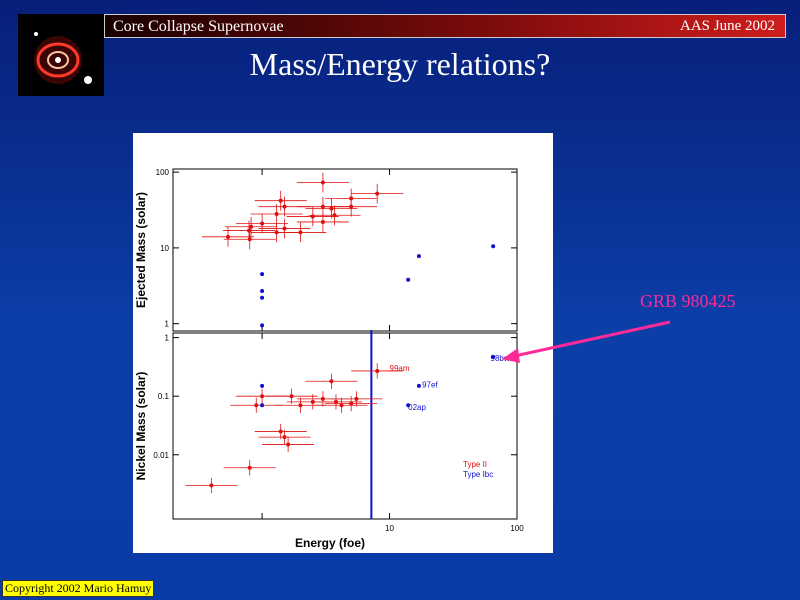 The width and height of the screenshot is (800, 600). Describe the element at coordinates (475, 464) in the screenshot. I see `legend-item: Type II` at that location.